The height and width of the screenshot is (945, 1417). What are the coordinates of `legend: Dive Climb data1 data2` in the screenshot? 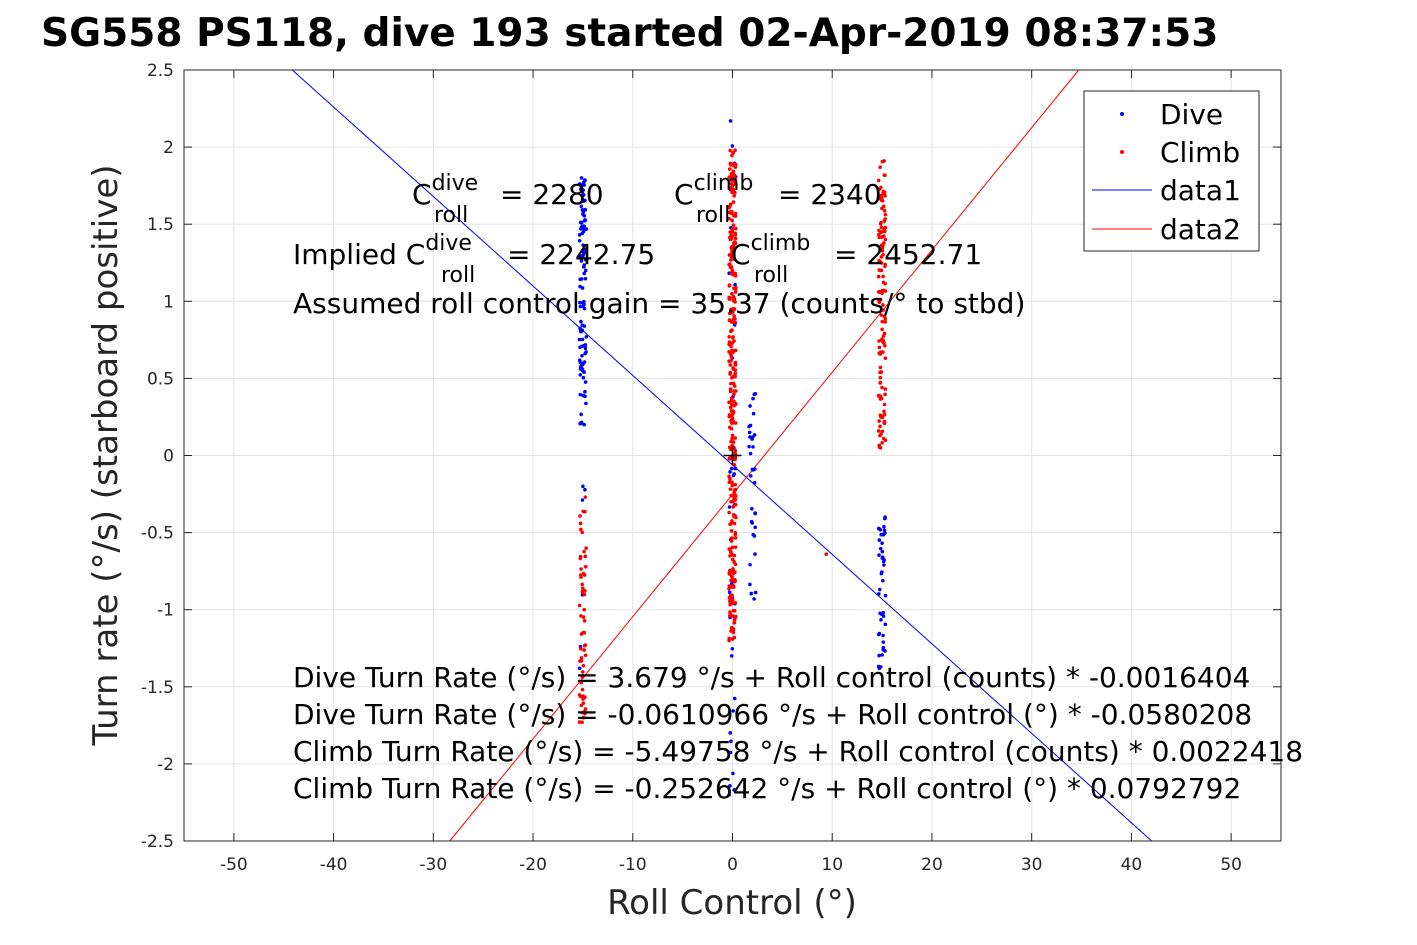 It's located at (1171, 171).